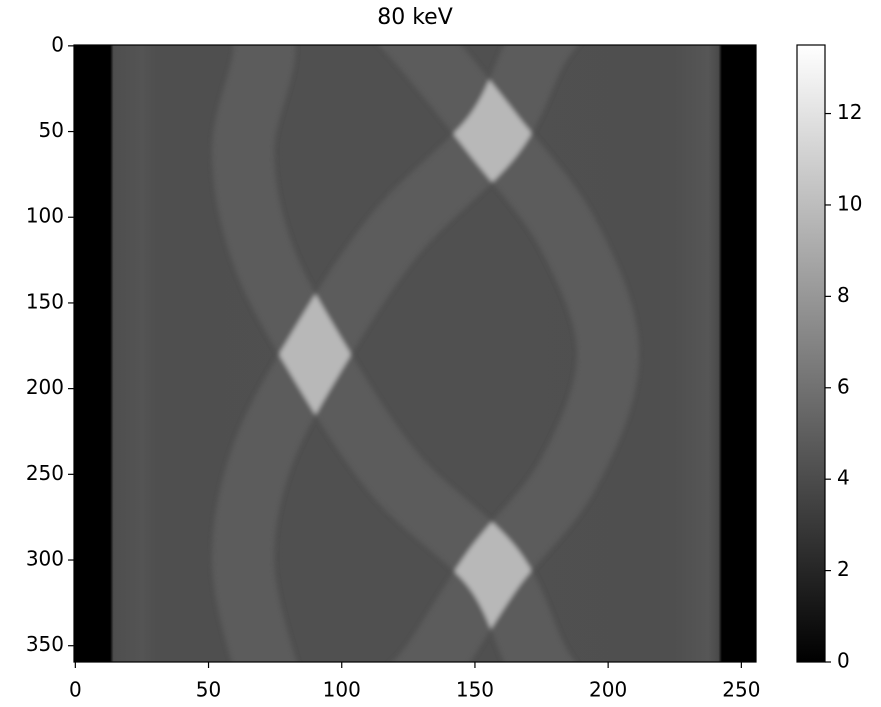 The width and height of the screenshot is (881, 707). Describe the element at coordinates (45, 559) in the screenshot. I see `y-tick-label: 300` at that location.